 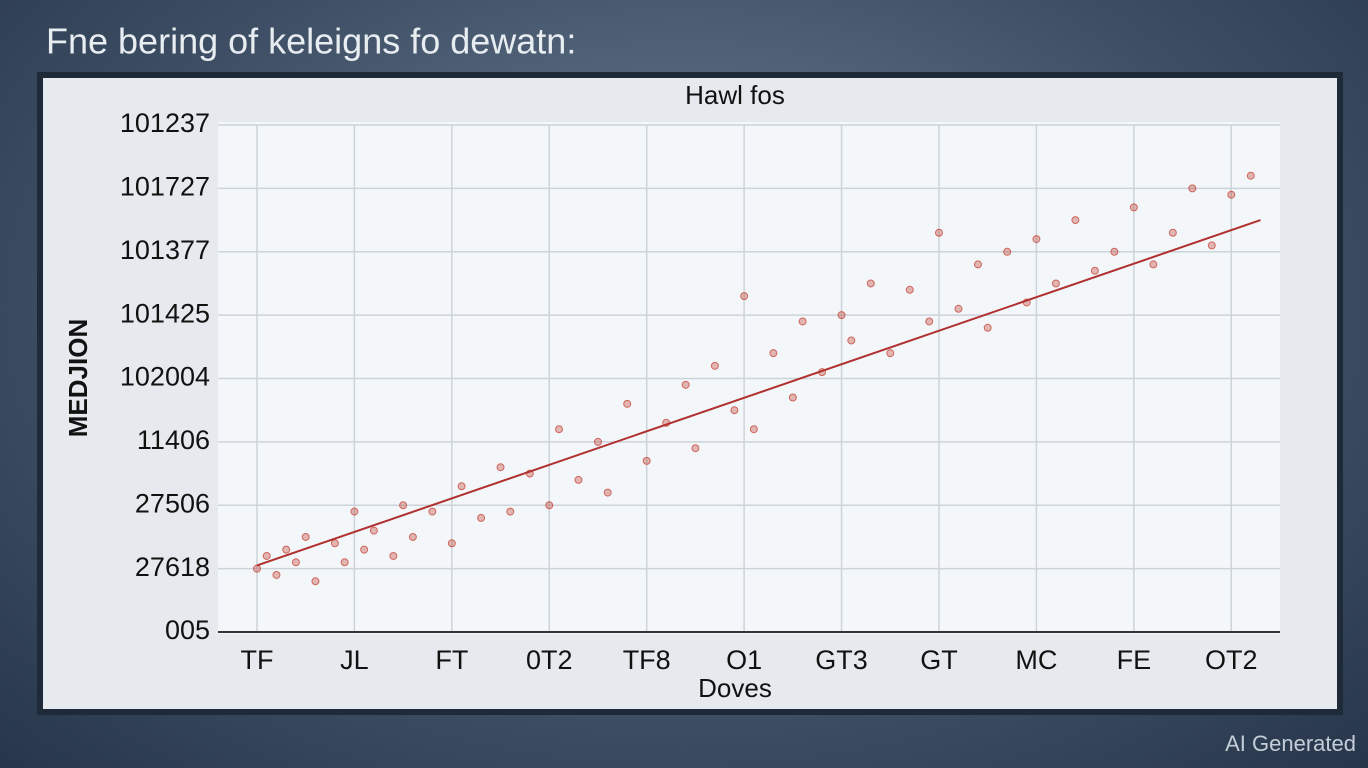 I want to click on x-tick-label: TF, so click(x=256, y=660).